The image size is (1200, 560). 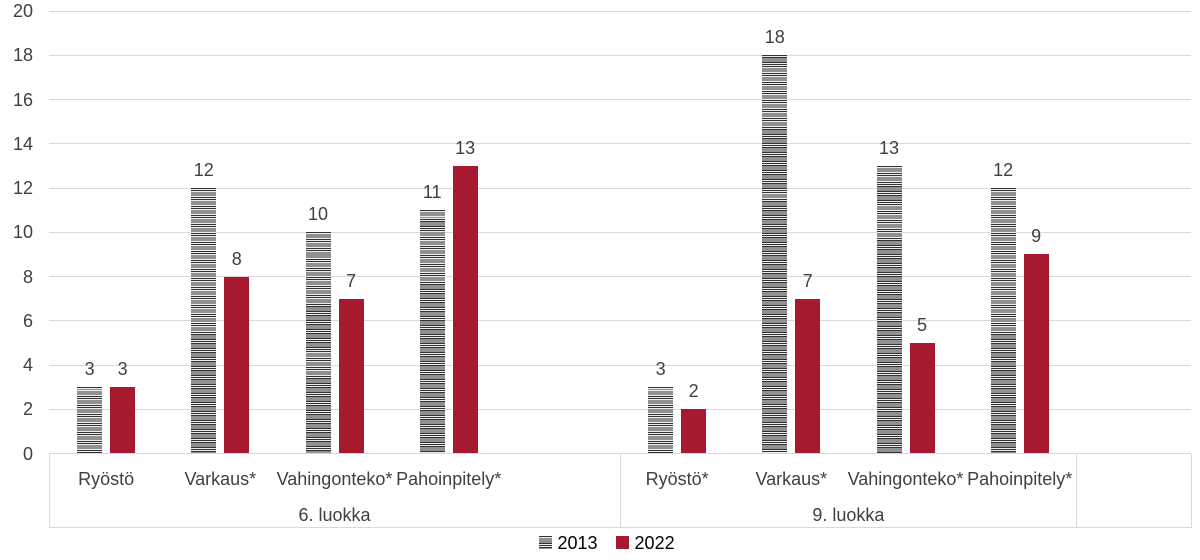 What do you see at coordinates (848, 514) in the screenshot?
I see `group-label-9luokka: 9. luokka` at bounding box center [848, 514].